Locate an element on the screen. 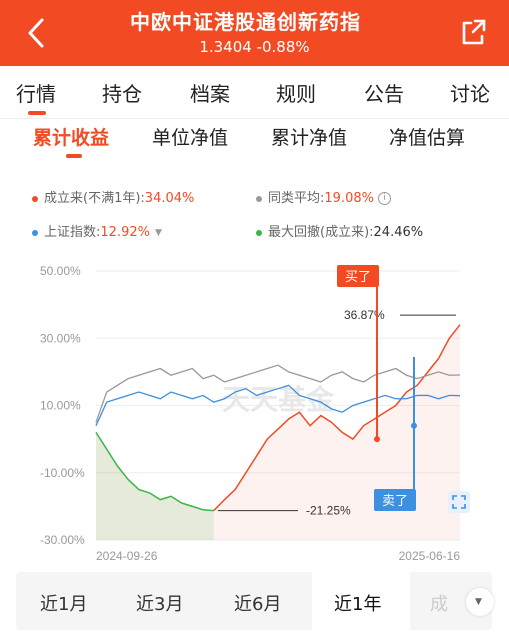  active-tab-indicator is located at coordinates (37, 113).